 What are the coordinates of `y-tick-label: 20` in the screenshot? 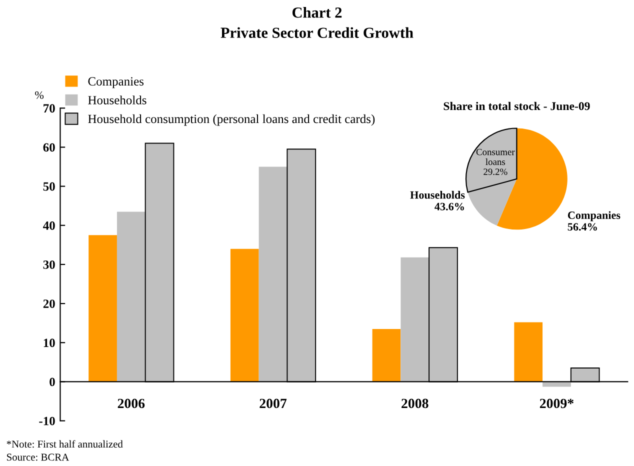 It's located at (49, 304).